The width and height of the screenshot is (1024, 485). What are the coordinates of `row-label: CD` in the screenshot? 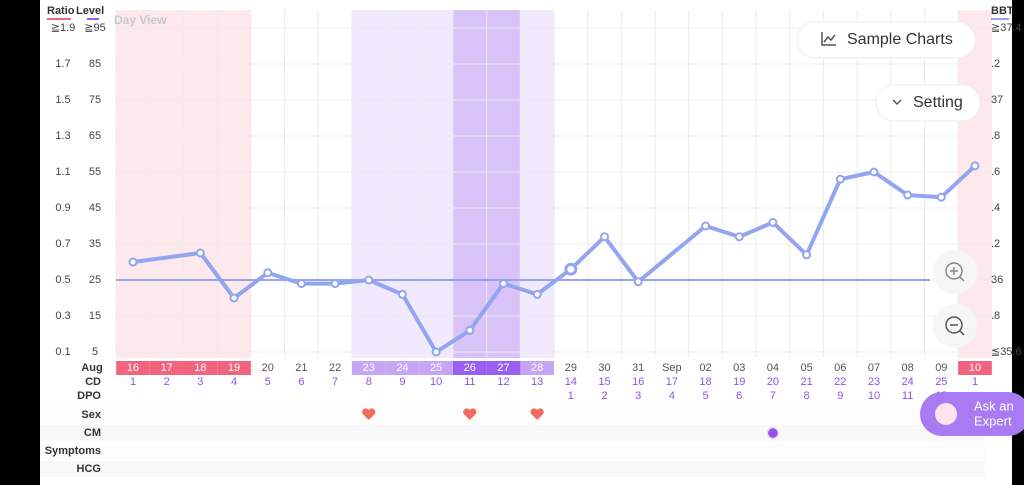 It's located at (93, 382).